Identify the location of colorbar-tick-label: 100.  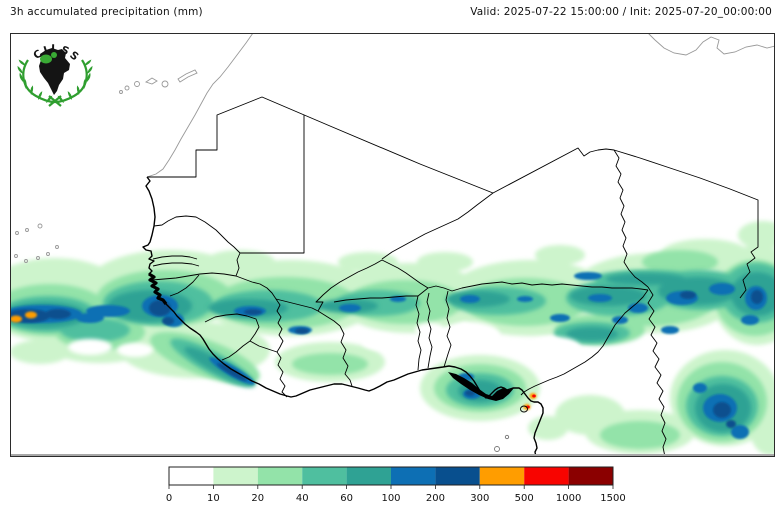
(390, 498).